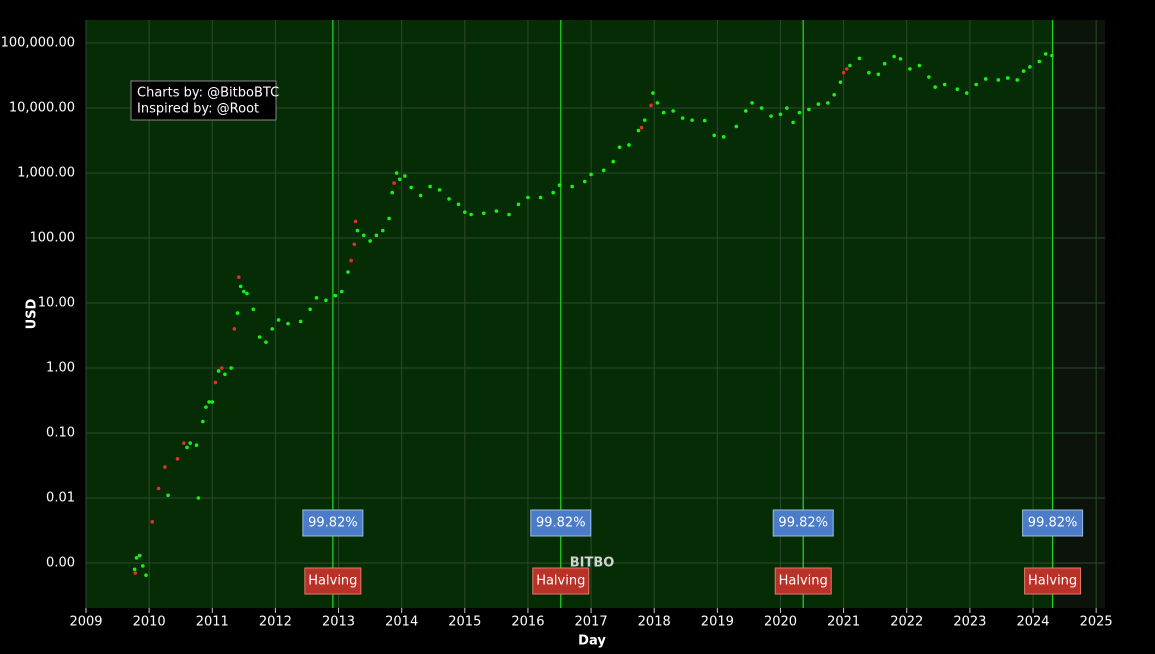 The height and width of the screenshot is (654, 1155). I want to click on y-tick-label: 100.00, so click(53, 238).